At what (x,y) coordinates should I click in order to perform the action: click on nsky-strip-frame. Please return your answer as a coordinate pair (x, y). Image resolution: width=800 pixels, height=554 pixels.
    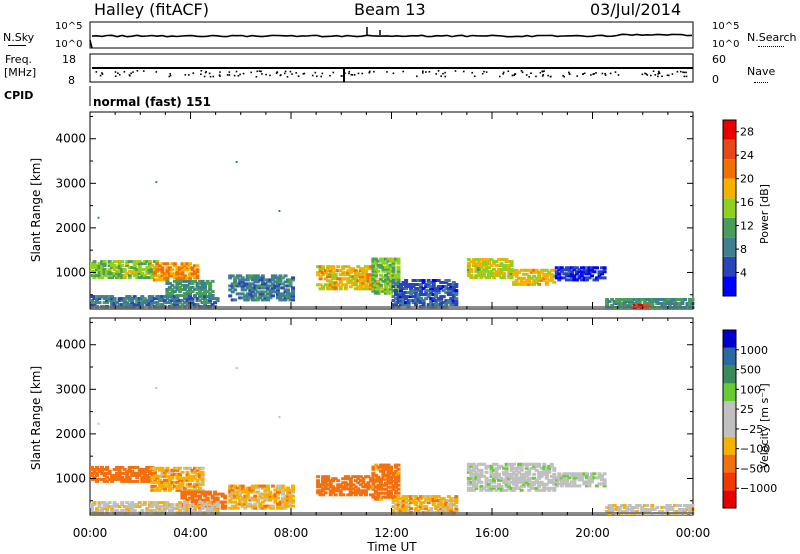
    Looking at the image, I should click on (391, 35).